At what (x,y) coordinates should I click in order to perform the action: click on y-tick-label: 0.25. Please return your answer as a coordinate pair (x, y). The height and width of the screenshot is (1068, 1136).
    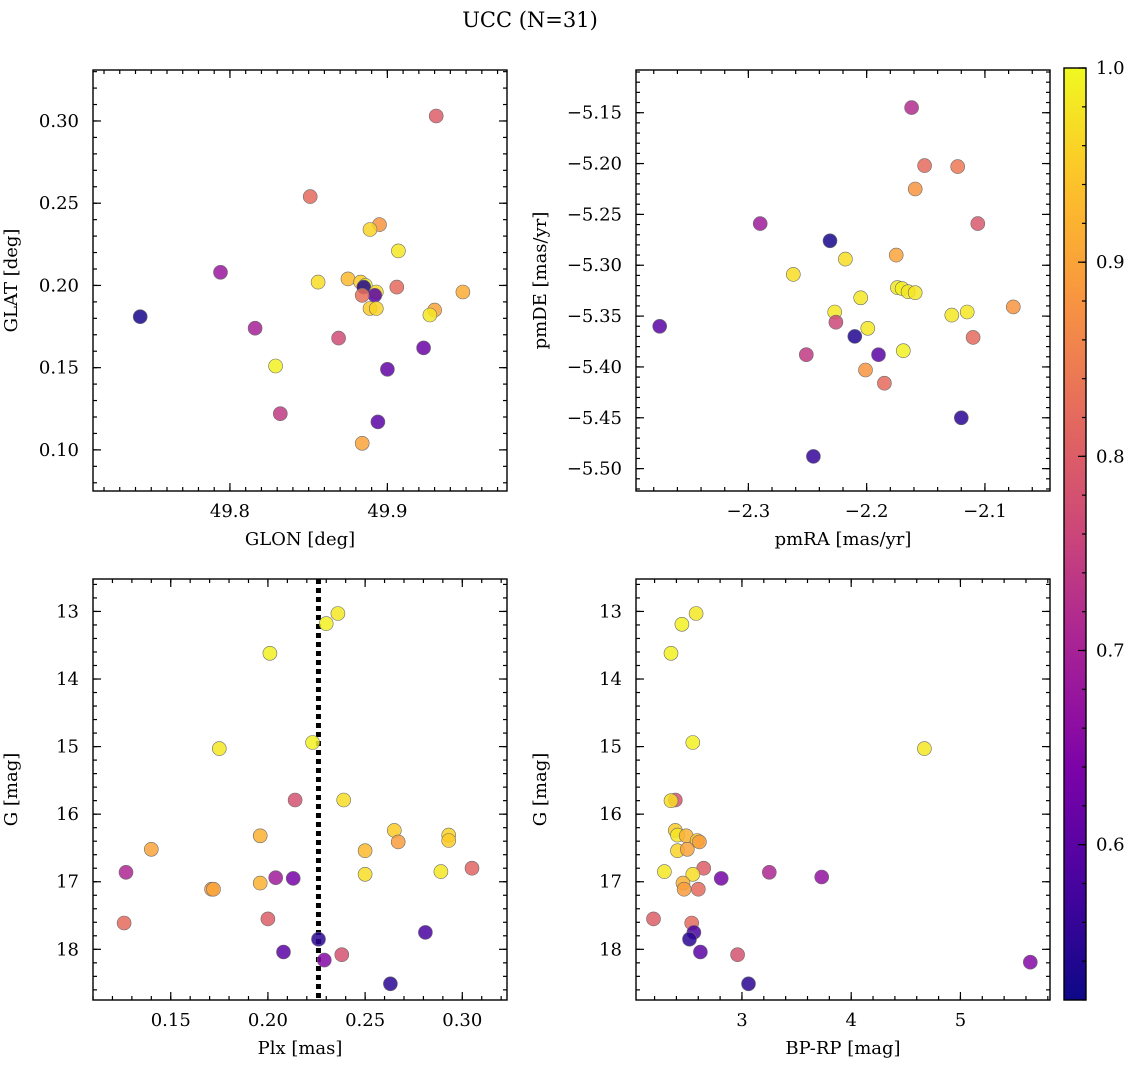
    Looking at the image, I should click on (59, 203).